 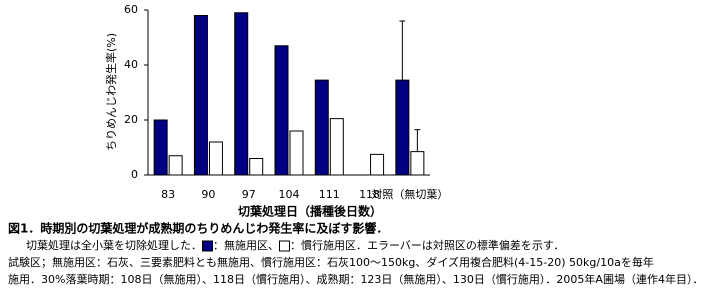 What do you see at coordinates (134, 174) in the screenshot?
I see `y-tick-label: 0` at bounding box center [134, 174].